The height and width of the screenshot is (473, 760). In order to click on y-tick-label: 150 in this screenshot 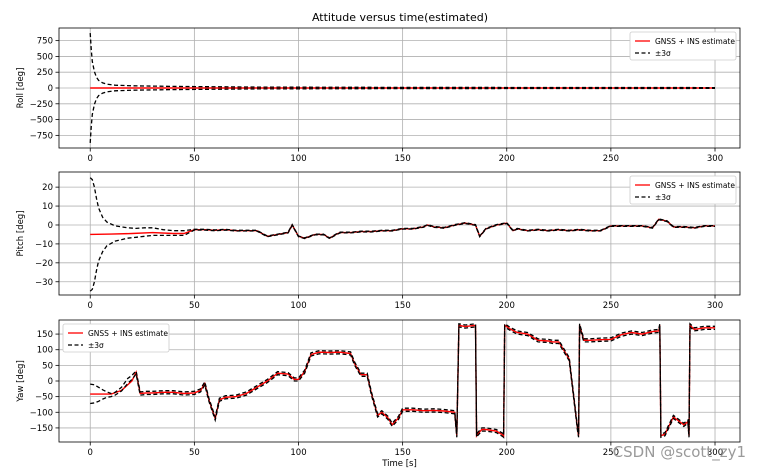, I will do `click(45, 335)`.